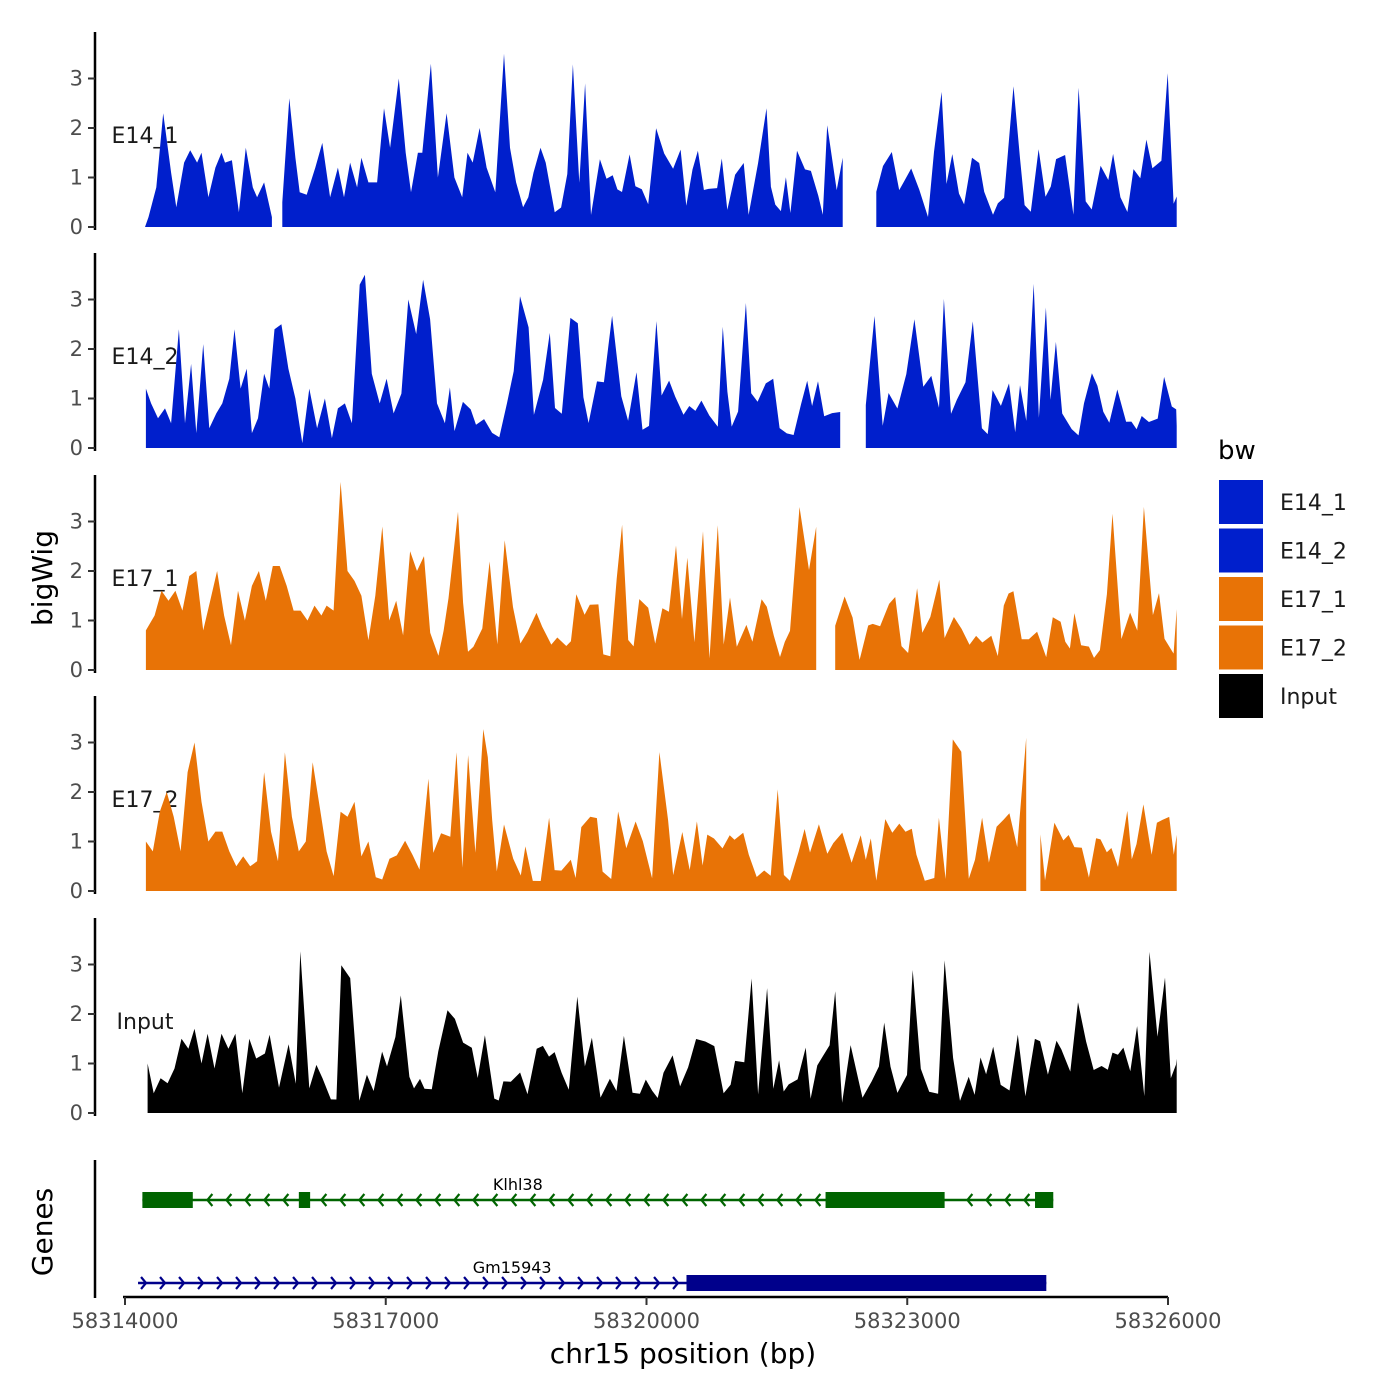 This screenshot has width=1400, height=1400. What do you see at coordinates (623, 135) in the screenshot?
I see `panel-E14_1: 0 1 2 3 E14_1` at bounding box center [623, 135].